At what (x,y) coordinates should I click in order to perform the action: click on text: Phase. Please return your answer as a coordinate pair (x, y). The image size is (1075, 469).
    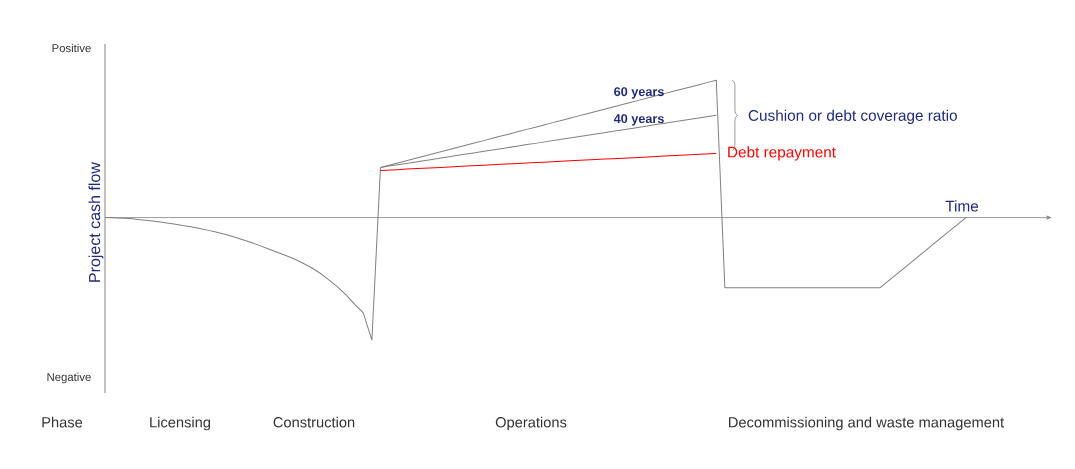
    Looking at the image, I should click on (62, 422).